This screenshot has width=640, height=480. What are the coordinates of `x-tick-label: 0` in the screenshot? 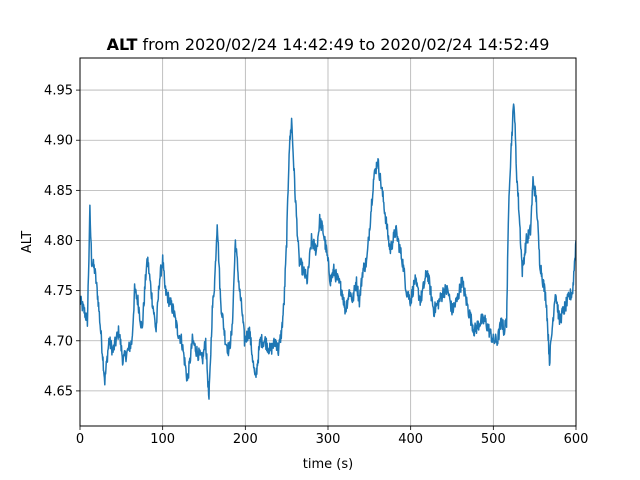 It's located at (80, 439).